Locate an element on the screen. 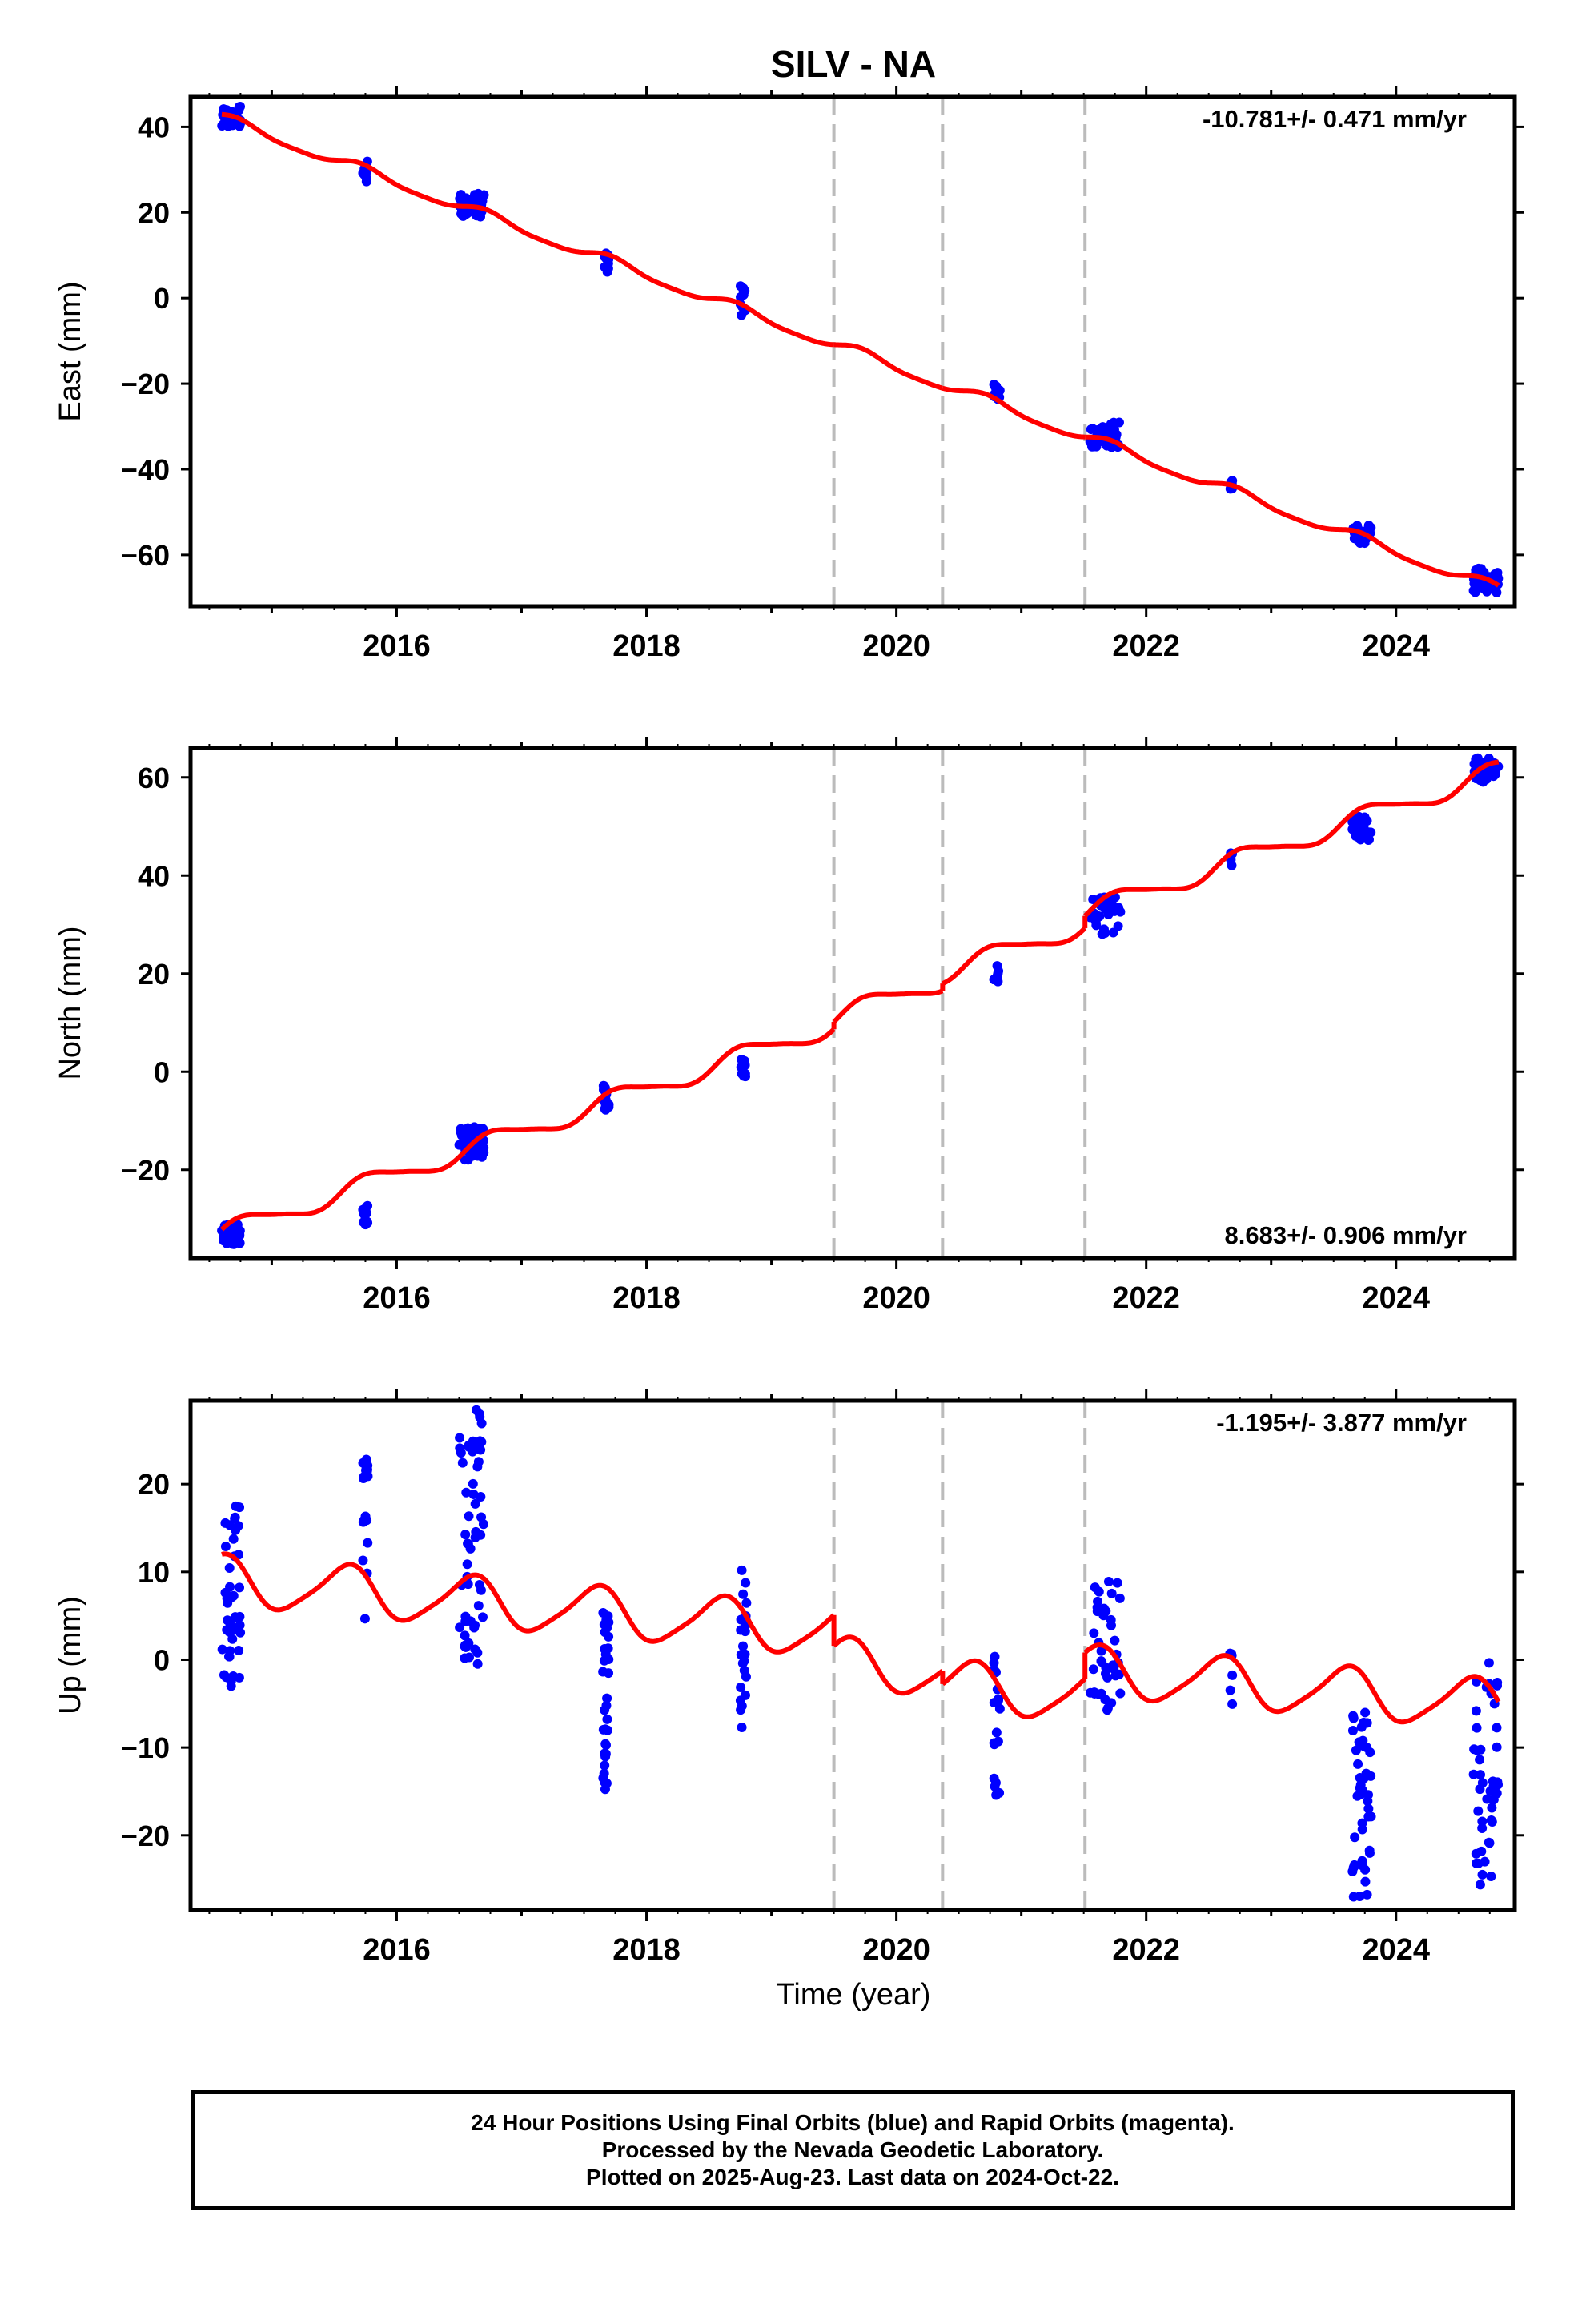  y-axis-label-east: East (mm) is located at coordinates (70, 351).